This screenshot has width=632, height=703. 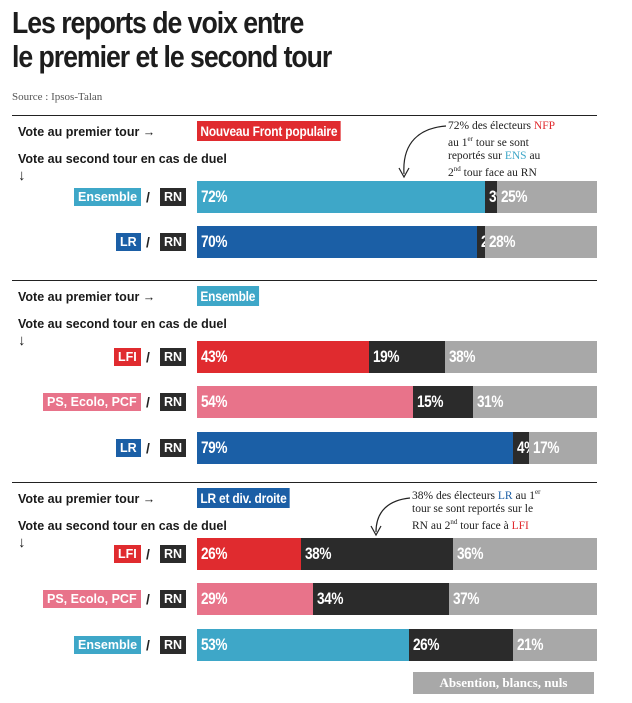 I want to click on data-label: 79%, so click(x=214, y=447).